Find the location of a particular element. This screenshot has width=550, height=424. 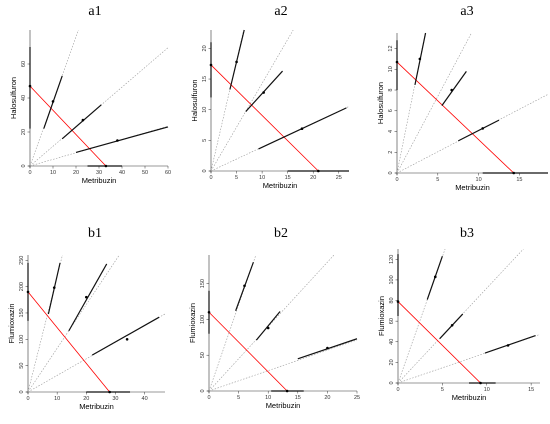

y-tick-label: 15 is located at coordinates (205, 79).